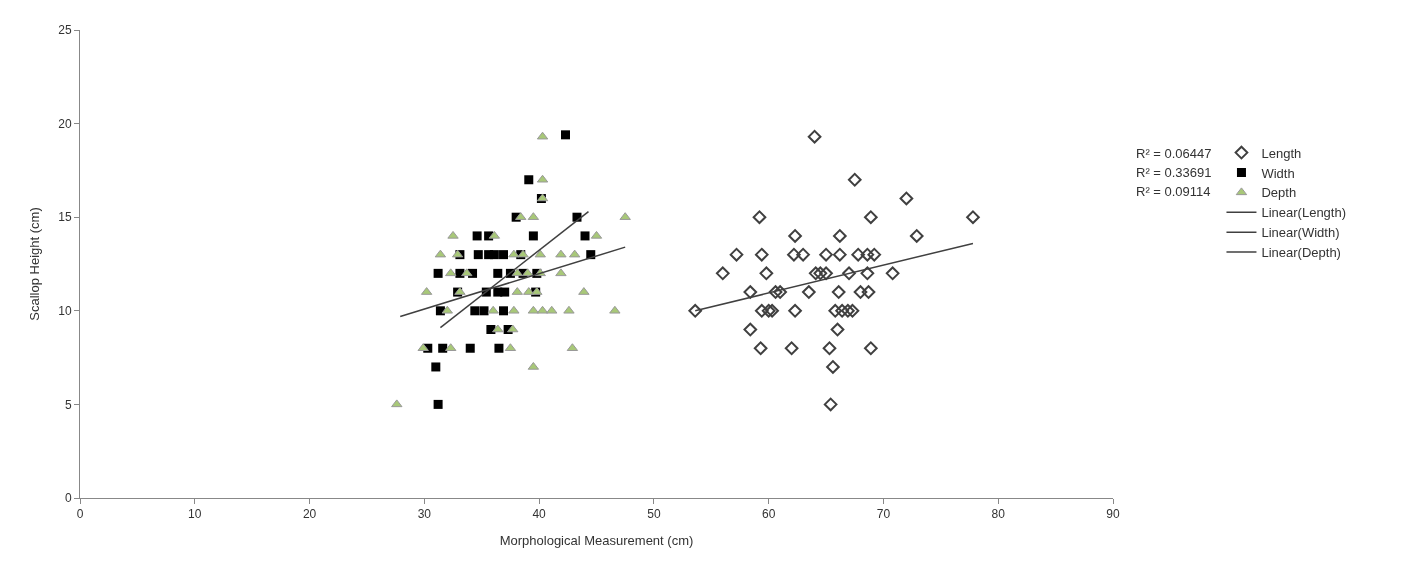 The width and height of the screenshot is (1413, 578). I want to click on legend-label: Depth, so click(1279, 193).